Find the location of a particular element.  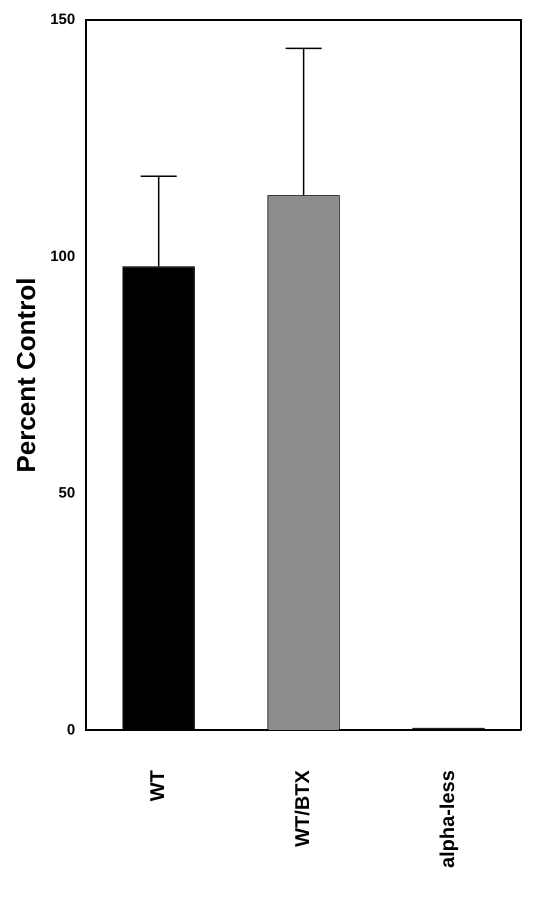

y-tick-label: 0 is located at coordinates (71, 729).